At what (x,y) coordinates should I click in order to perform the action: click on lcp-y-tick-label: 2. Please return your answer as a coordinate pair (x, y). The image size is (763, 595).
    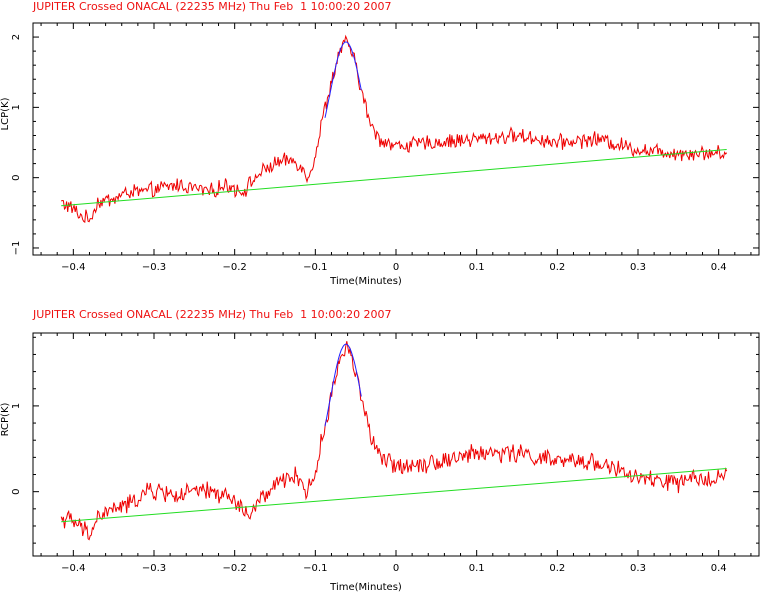
    Looking at the image, I should click on (16, 37).